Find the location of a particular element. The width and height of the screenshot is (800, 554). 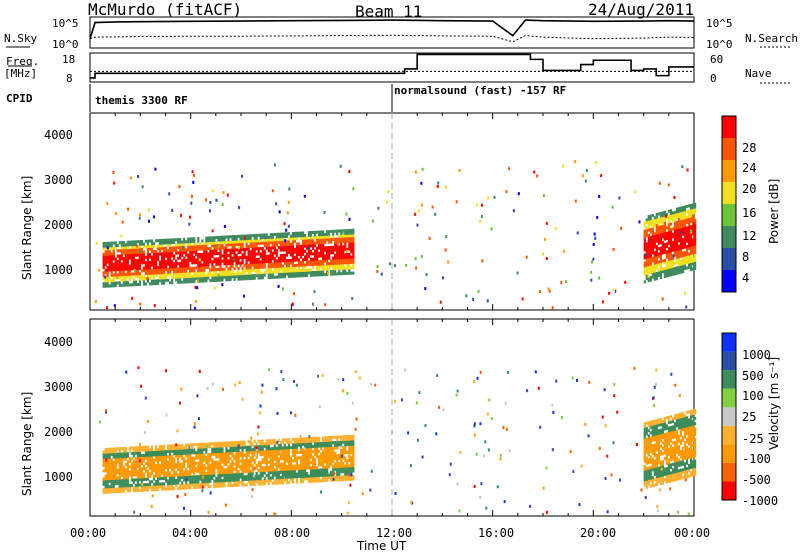

power-colorbar-segment is located at coordinates (729, 149).